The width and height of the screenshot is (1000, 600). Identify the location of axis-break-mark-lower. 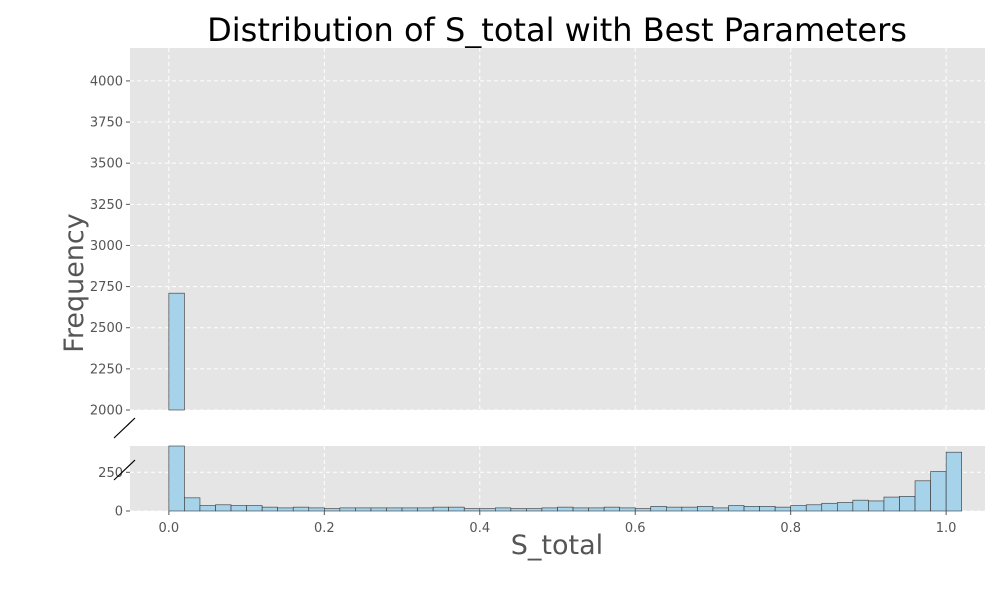
(124, 470).